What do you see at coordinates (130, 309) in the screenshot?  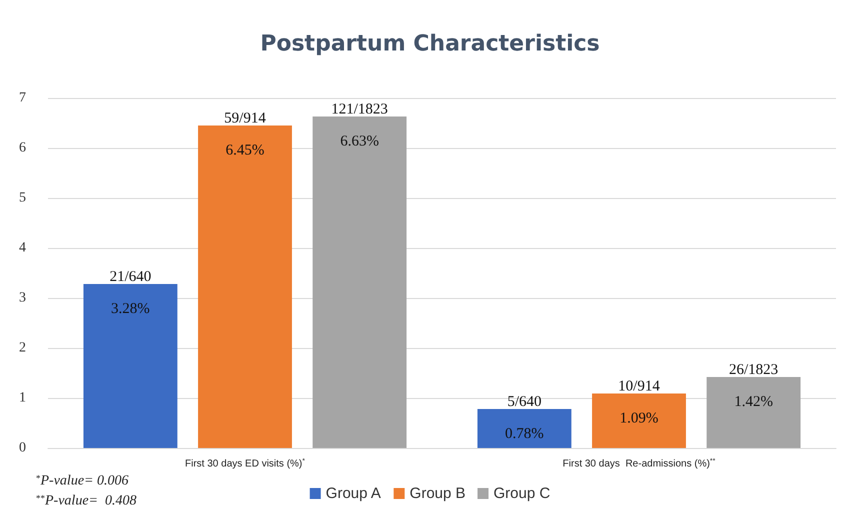 I see `data-label: 3.28%` at bounding box center [130, 309].